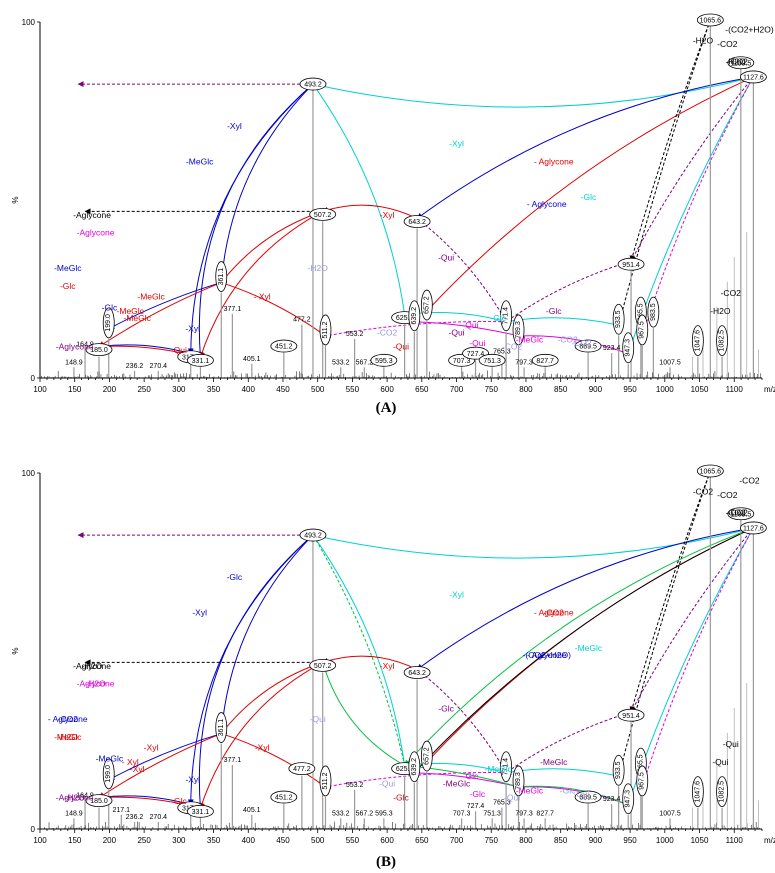 The height and width of the screenshot is (873, 775). I want to click on peak-label-circled: 827.7, so click(545, 360).